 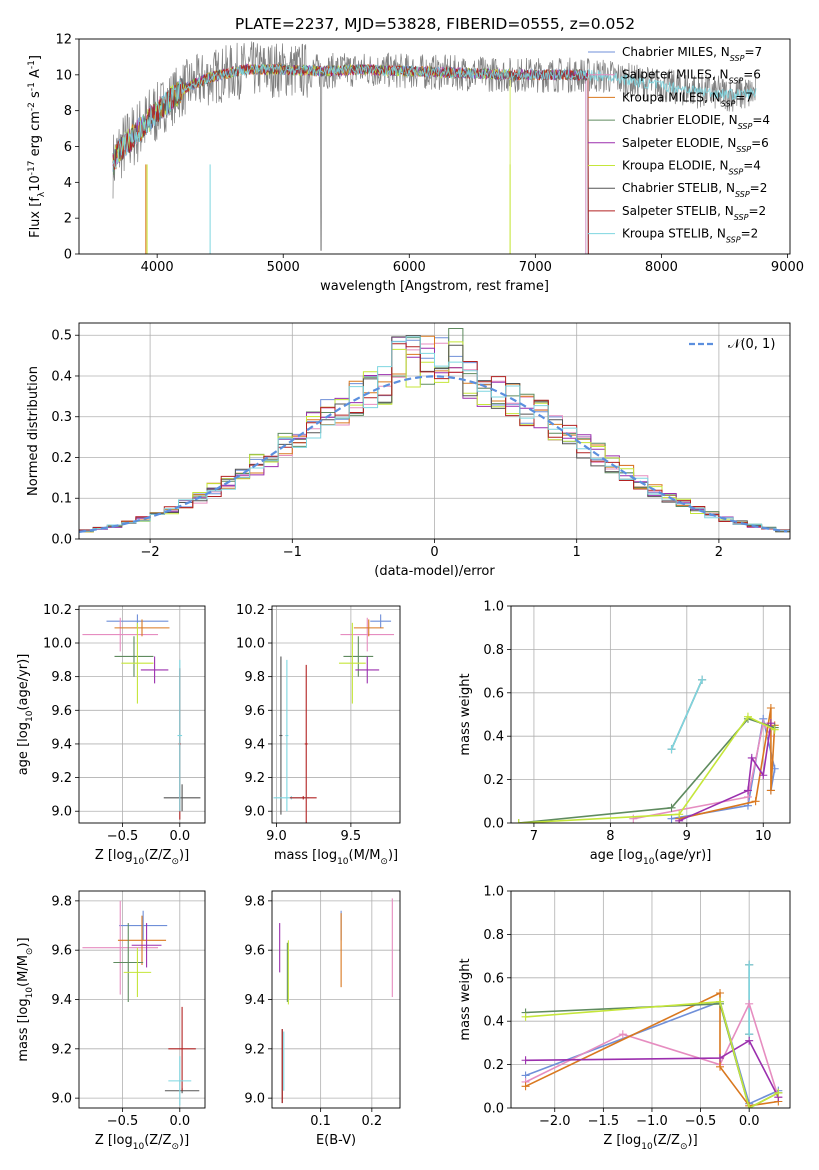 What do you see at coordinates (493, 650) in the screenshot?
I see `y-tick-label: 0.8` at bounding box center [493, 650].